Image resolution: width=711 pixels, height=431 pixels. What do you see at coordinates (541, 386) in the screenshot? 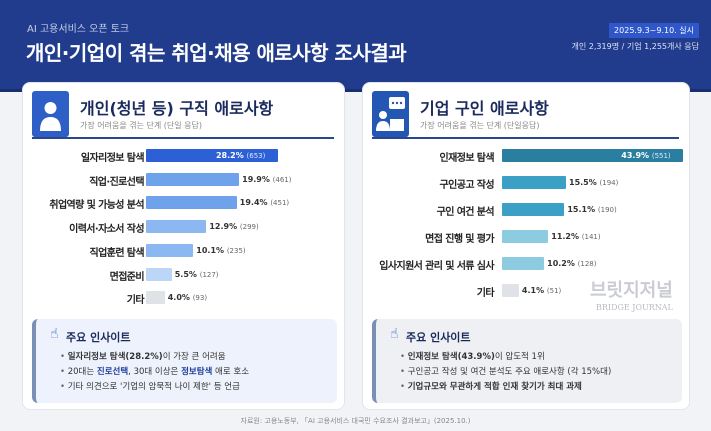
I see `insight-item: 기업규모와 무관하게 적합 인재 찾기가 최대 과제` at bounding box center [541, 386].